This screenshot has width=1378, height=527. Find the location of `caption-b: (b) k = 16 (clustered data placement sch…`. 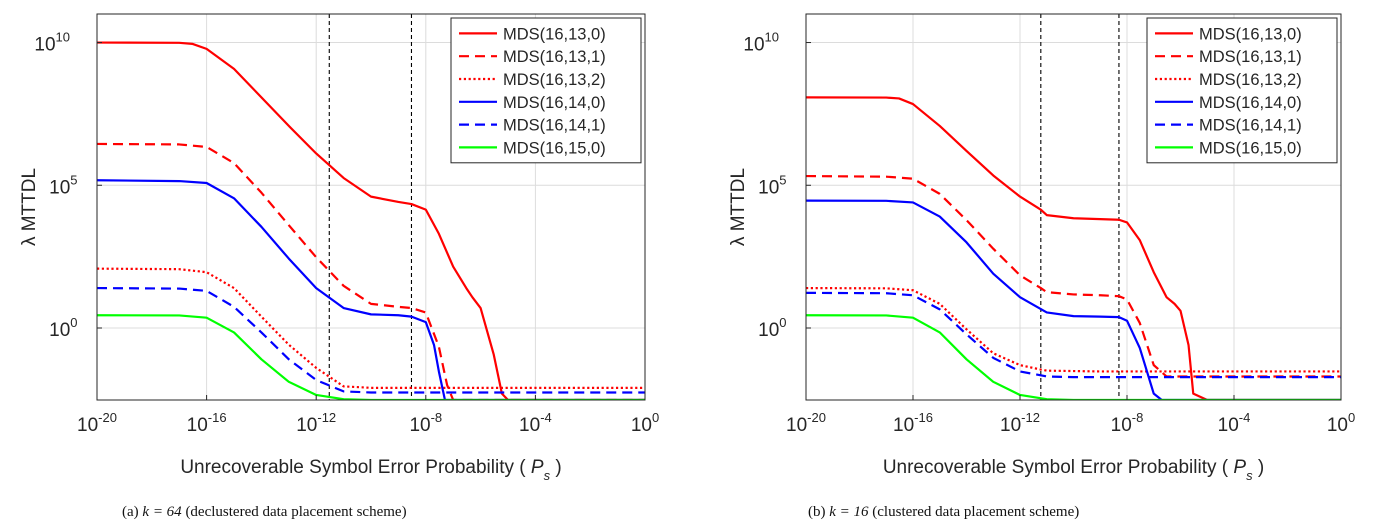

caption-b: (b) k = 16 (clustered data placement sch… is located at coordinates (943, 512).